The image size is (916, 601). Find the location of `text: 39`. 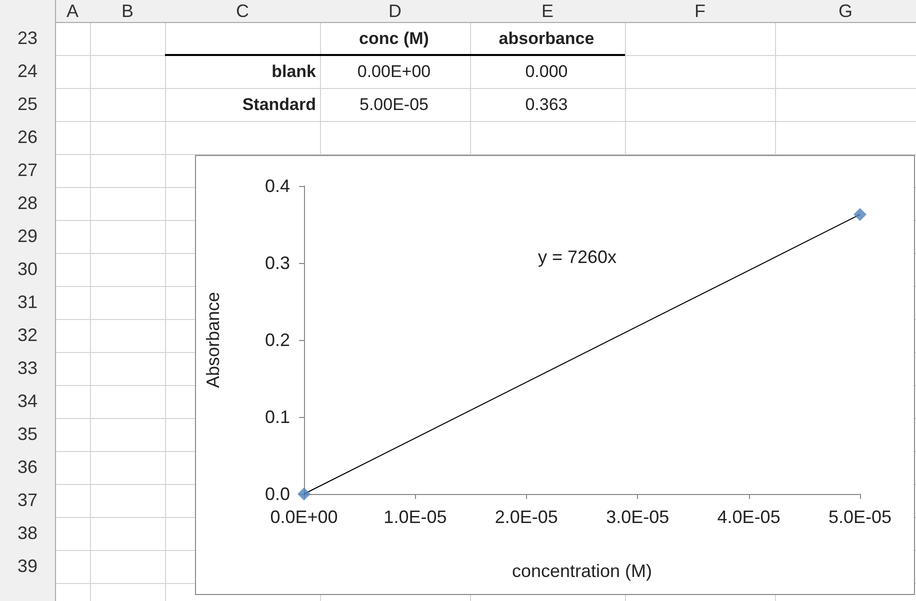

text: 39 is located at coordinates (27, 566).